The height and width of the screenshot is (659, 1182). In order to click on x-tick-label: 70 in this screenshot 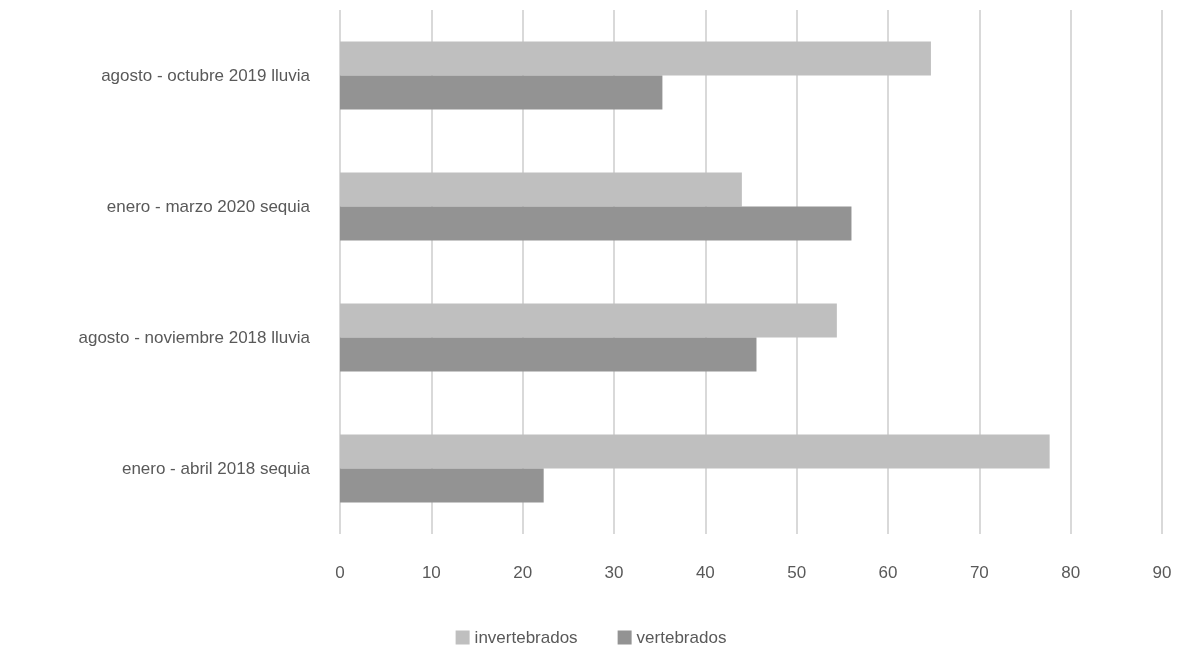, I will do `click(979, 572)`.